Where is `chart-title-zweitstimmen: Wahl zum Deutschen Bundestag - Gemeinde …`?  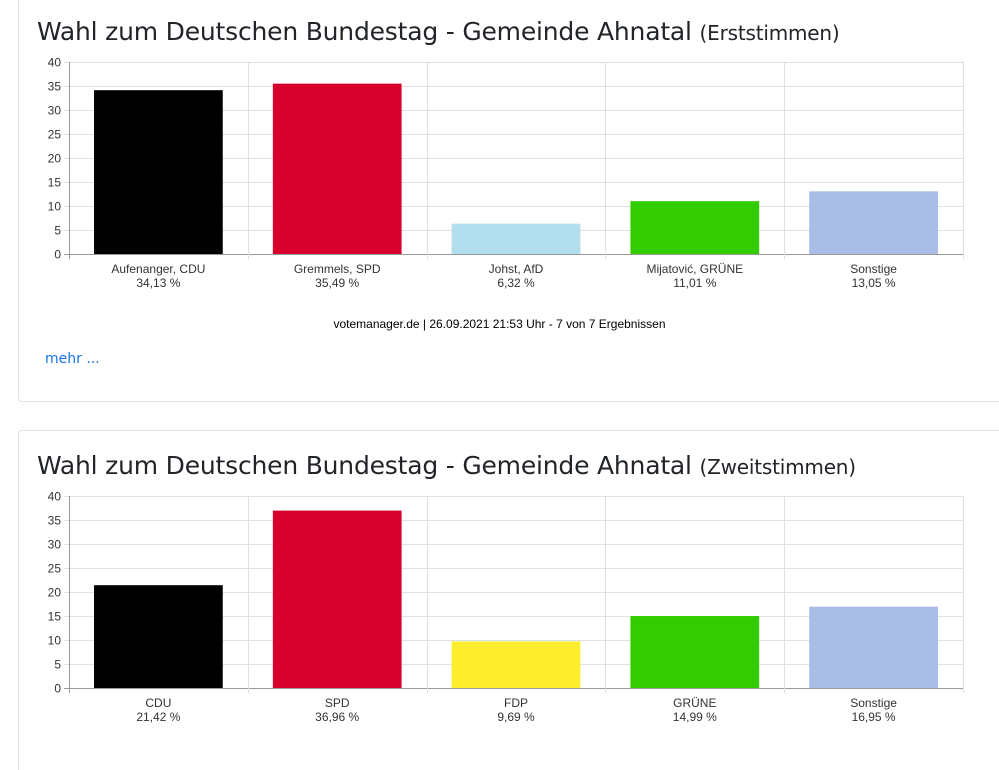
chart-title-zweitstimmen: Wahl zum Deutschen Bundestag - Gemeinde … is located at coordinates (446, 465).